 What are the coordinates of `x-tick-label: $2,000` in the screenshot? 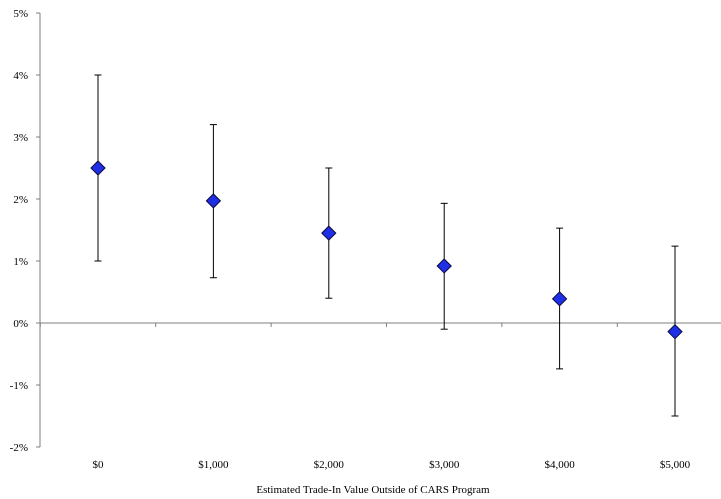 It's located at (329, 465).